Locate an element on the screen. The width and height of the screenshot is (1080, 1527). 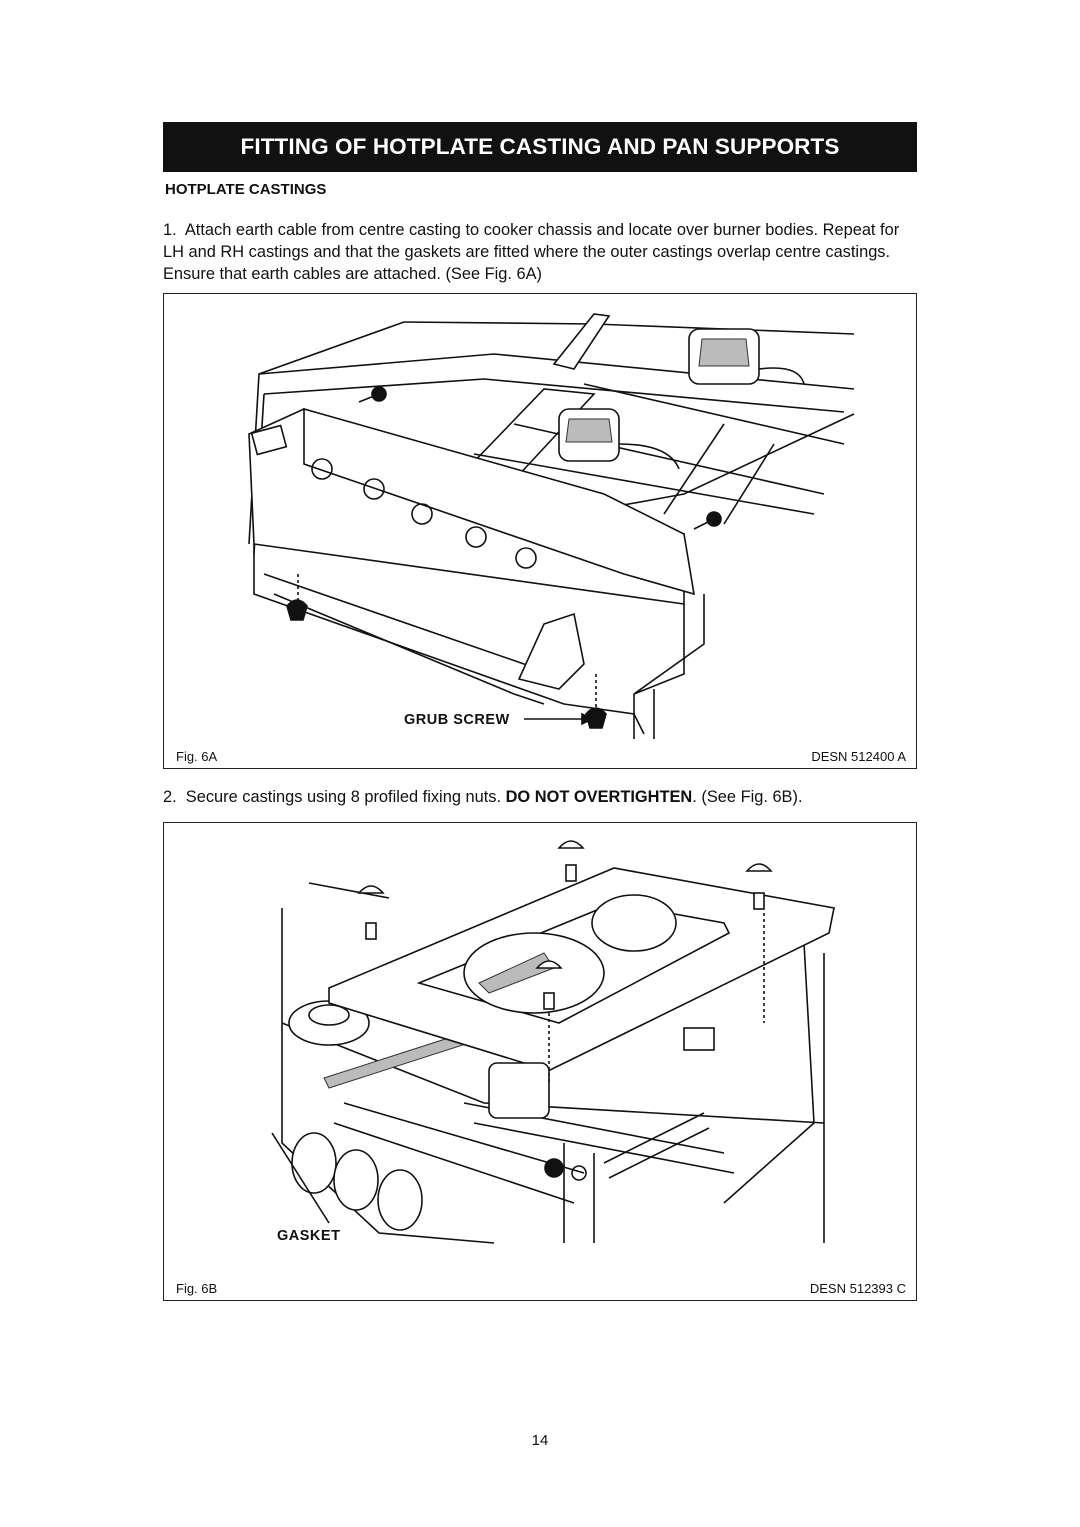
figure-caption: Fig. 6A is located at coordinates (197, 756).